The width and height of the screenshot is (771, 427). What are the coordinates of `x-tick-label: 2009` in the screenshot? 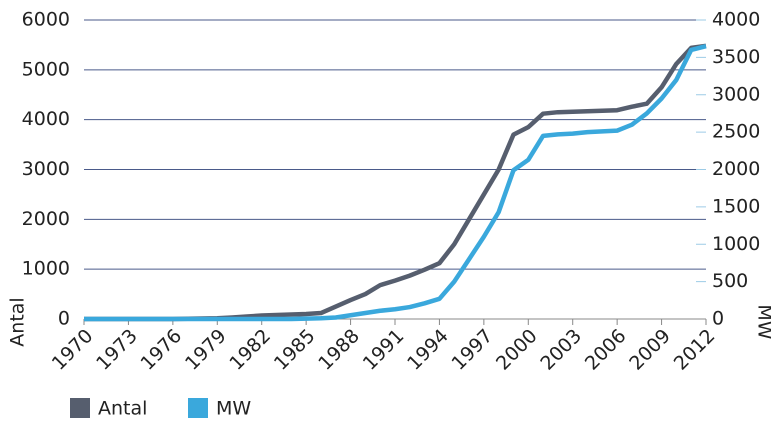 It's located at (650, 350).